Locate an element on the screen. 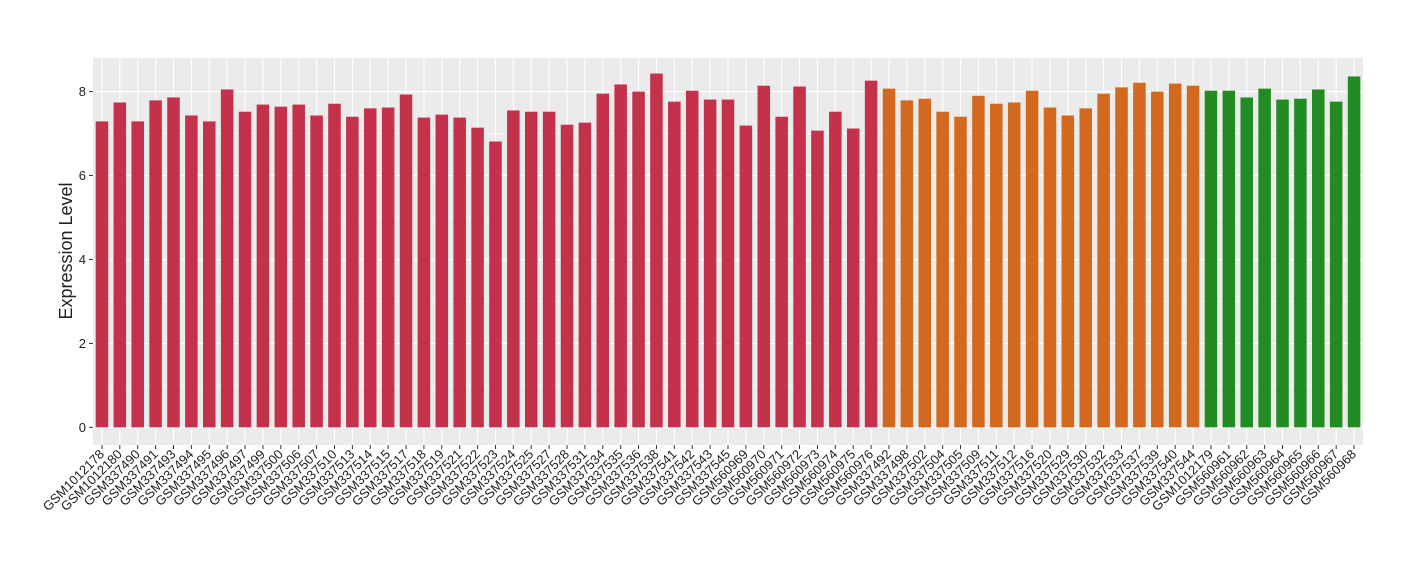 This screenshot has height=585, width=1420. y-axis-label: Expression Level is located at coordinates (66, 250).